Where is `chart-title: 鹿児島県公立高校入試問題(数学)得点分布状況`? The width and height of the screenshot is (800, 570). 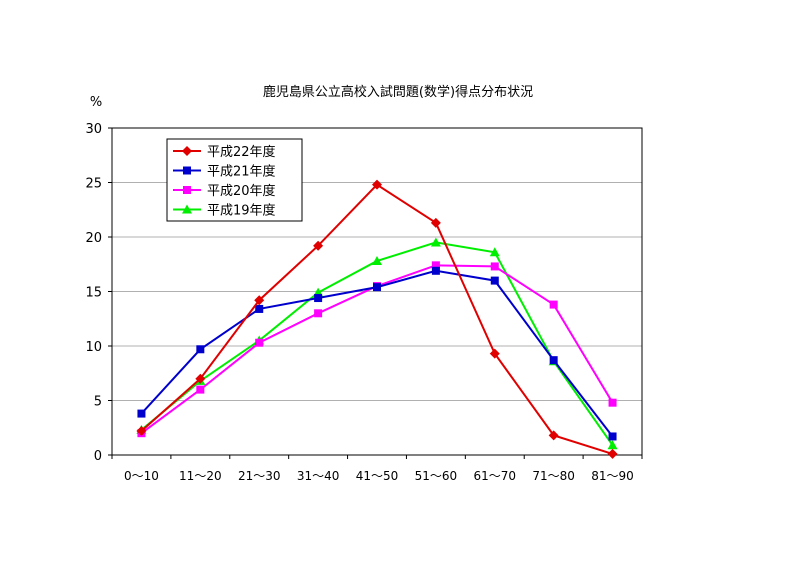 chart-title: 鹿児島県公立高校入試問題(数学)得点分布状況 is located at coordinates (398, 92).